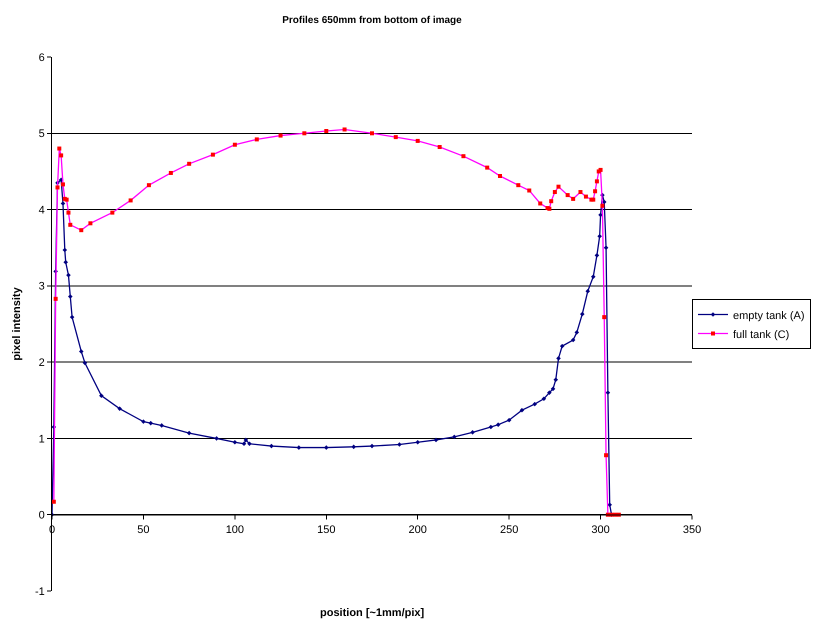  What do you see at coordinates (41, 134) in the screenshot?
I see `y-tick-label: 5` at bounding box center [41, 134].